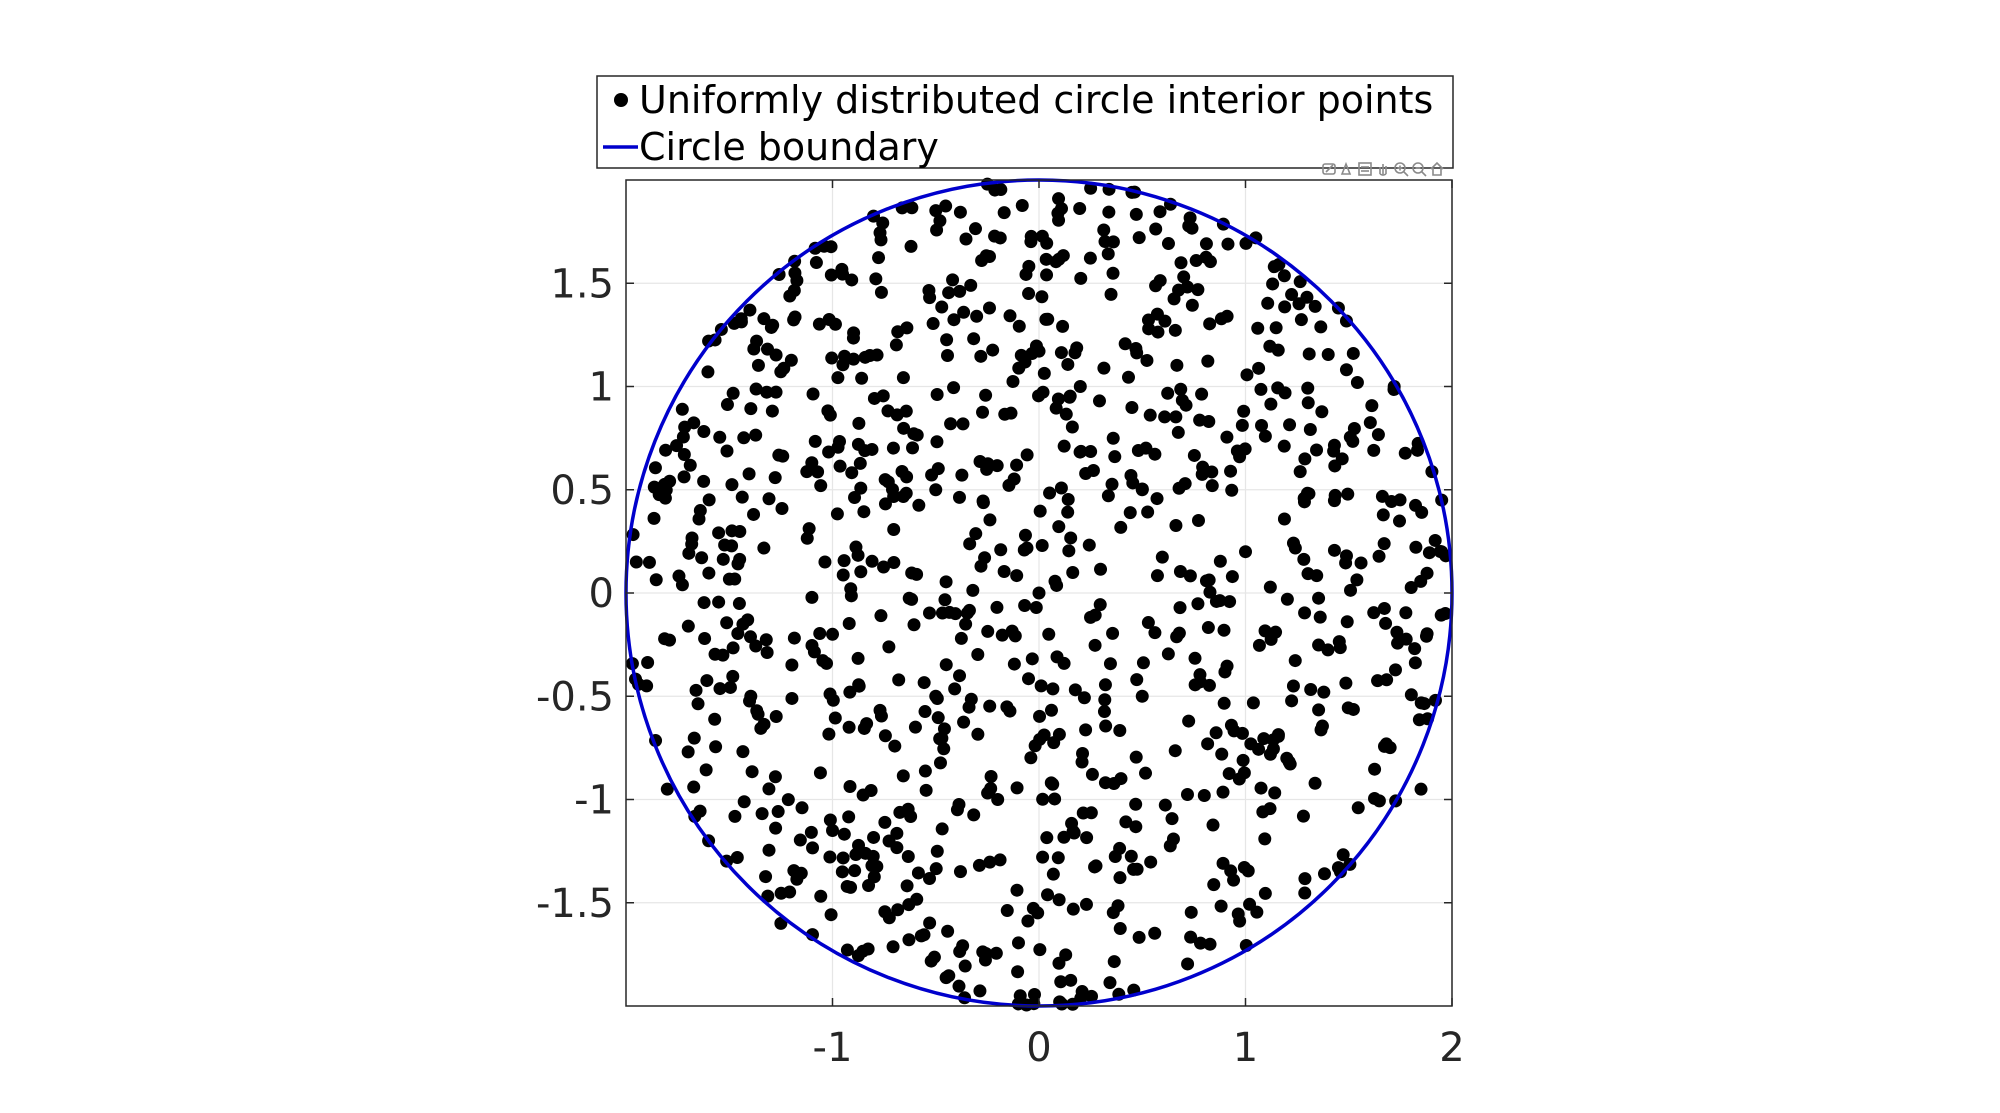 Image resolution: width=2000 pixels, height=1113 pixels. I want to click on pan-icon, so click(1383, 170).